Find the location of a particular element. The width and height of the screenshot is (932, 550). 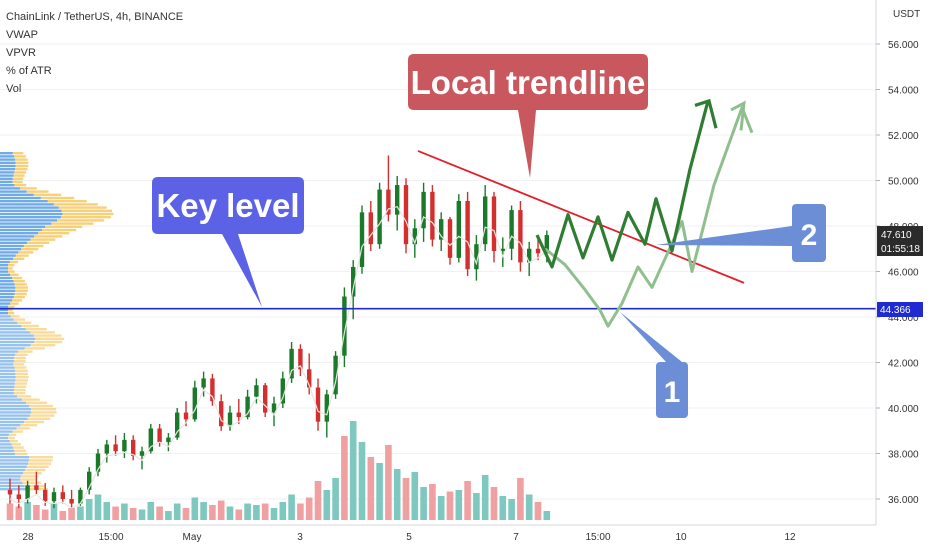

indicator-vpvr: VPVR is located at coordinates (21, 53).